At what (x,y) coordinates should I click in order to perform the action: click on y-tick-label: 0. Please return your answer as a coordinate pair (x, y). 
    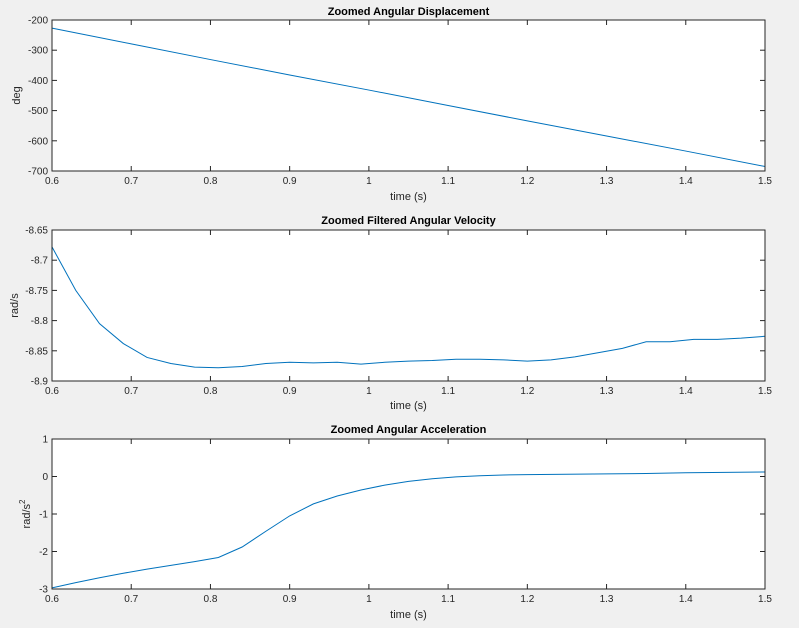
    Looking at the image, I should click on (45, 477).